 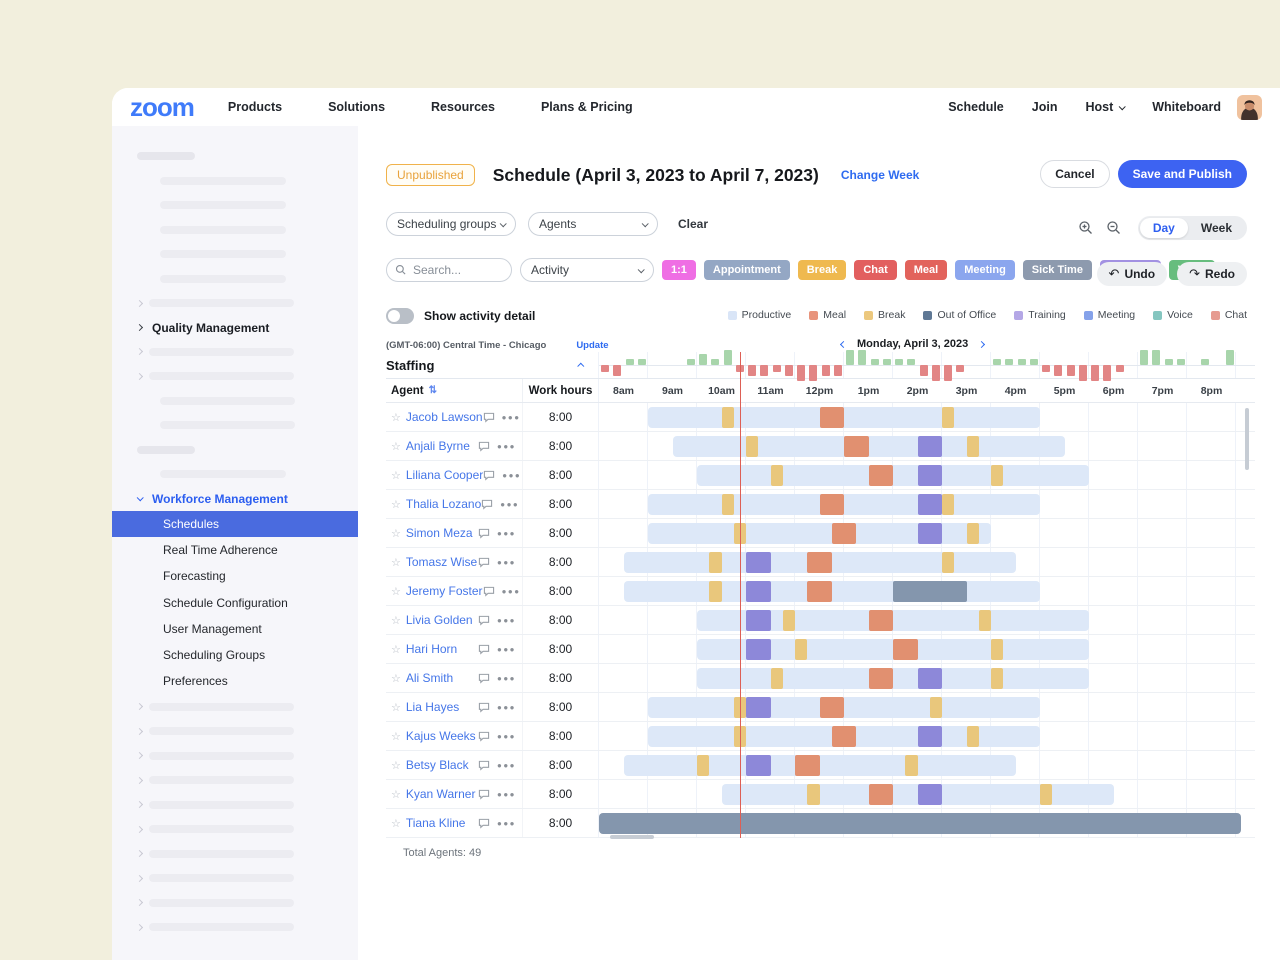 I want to click on sidebar-item-scheduling-groups: Scheduling Groups, so click(x=214, y=655).